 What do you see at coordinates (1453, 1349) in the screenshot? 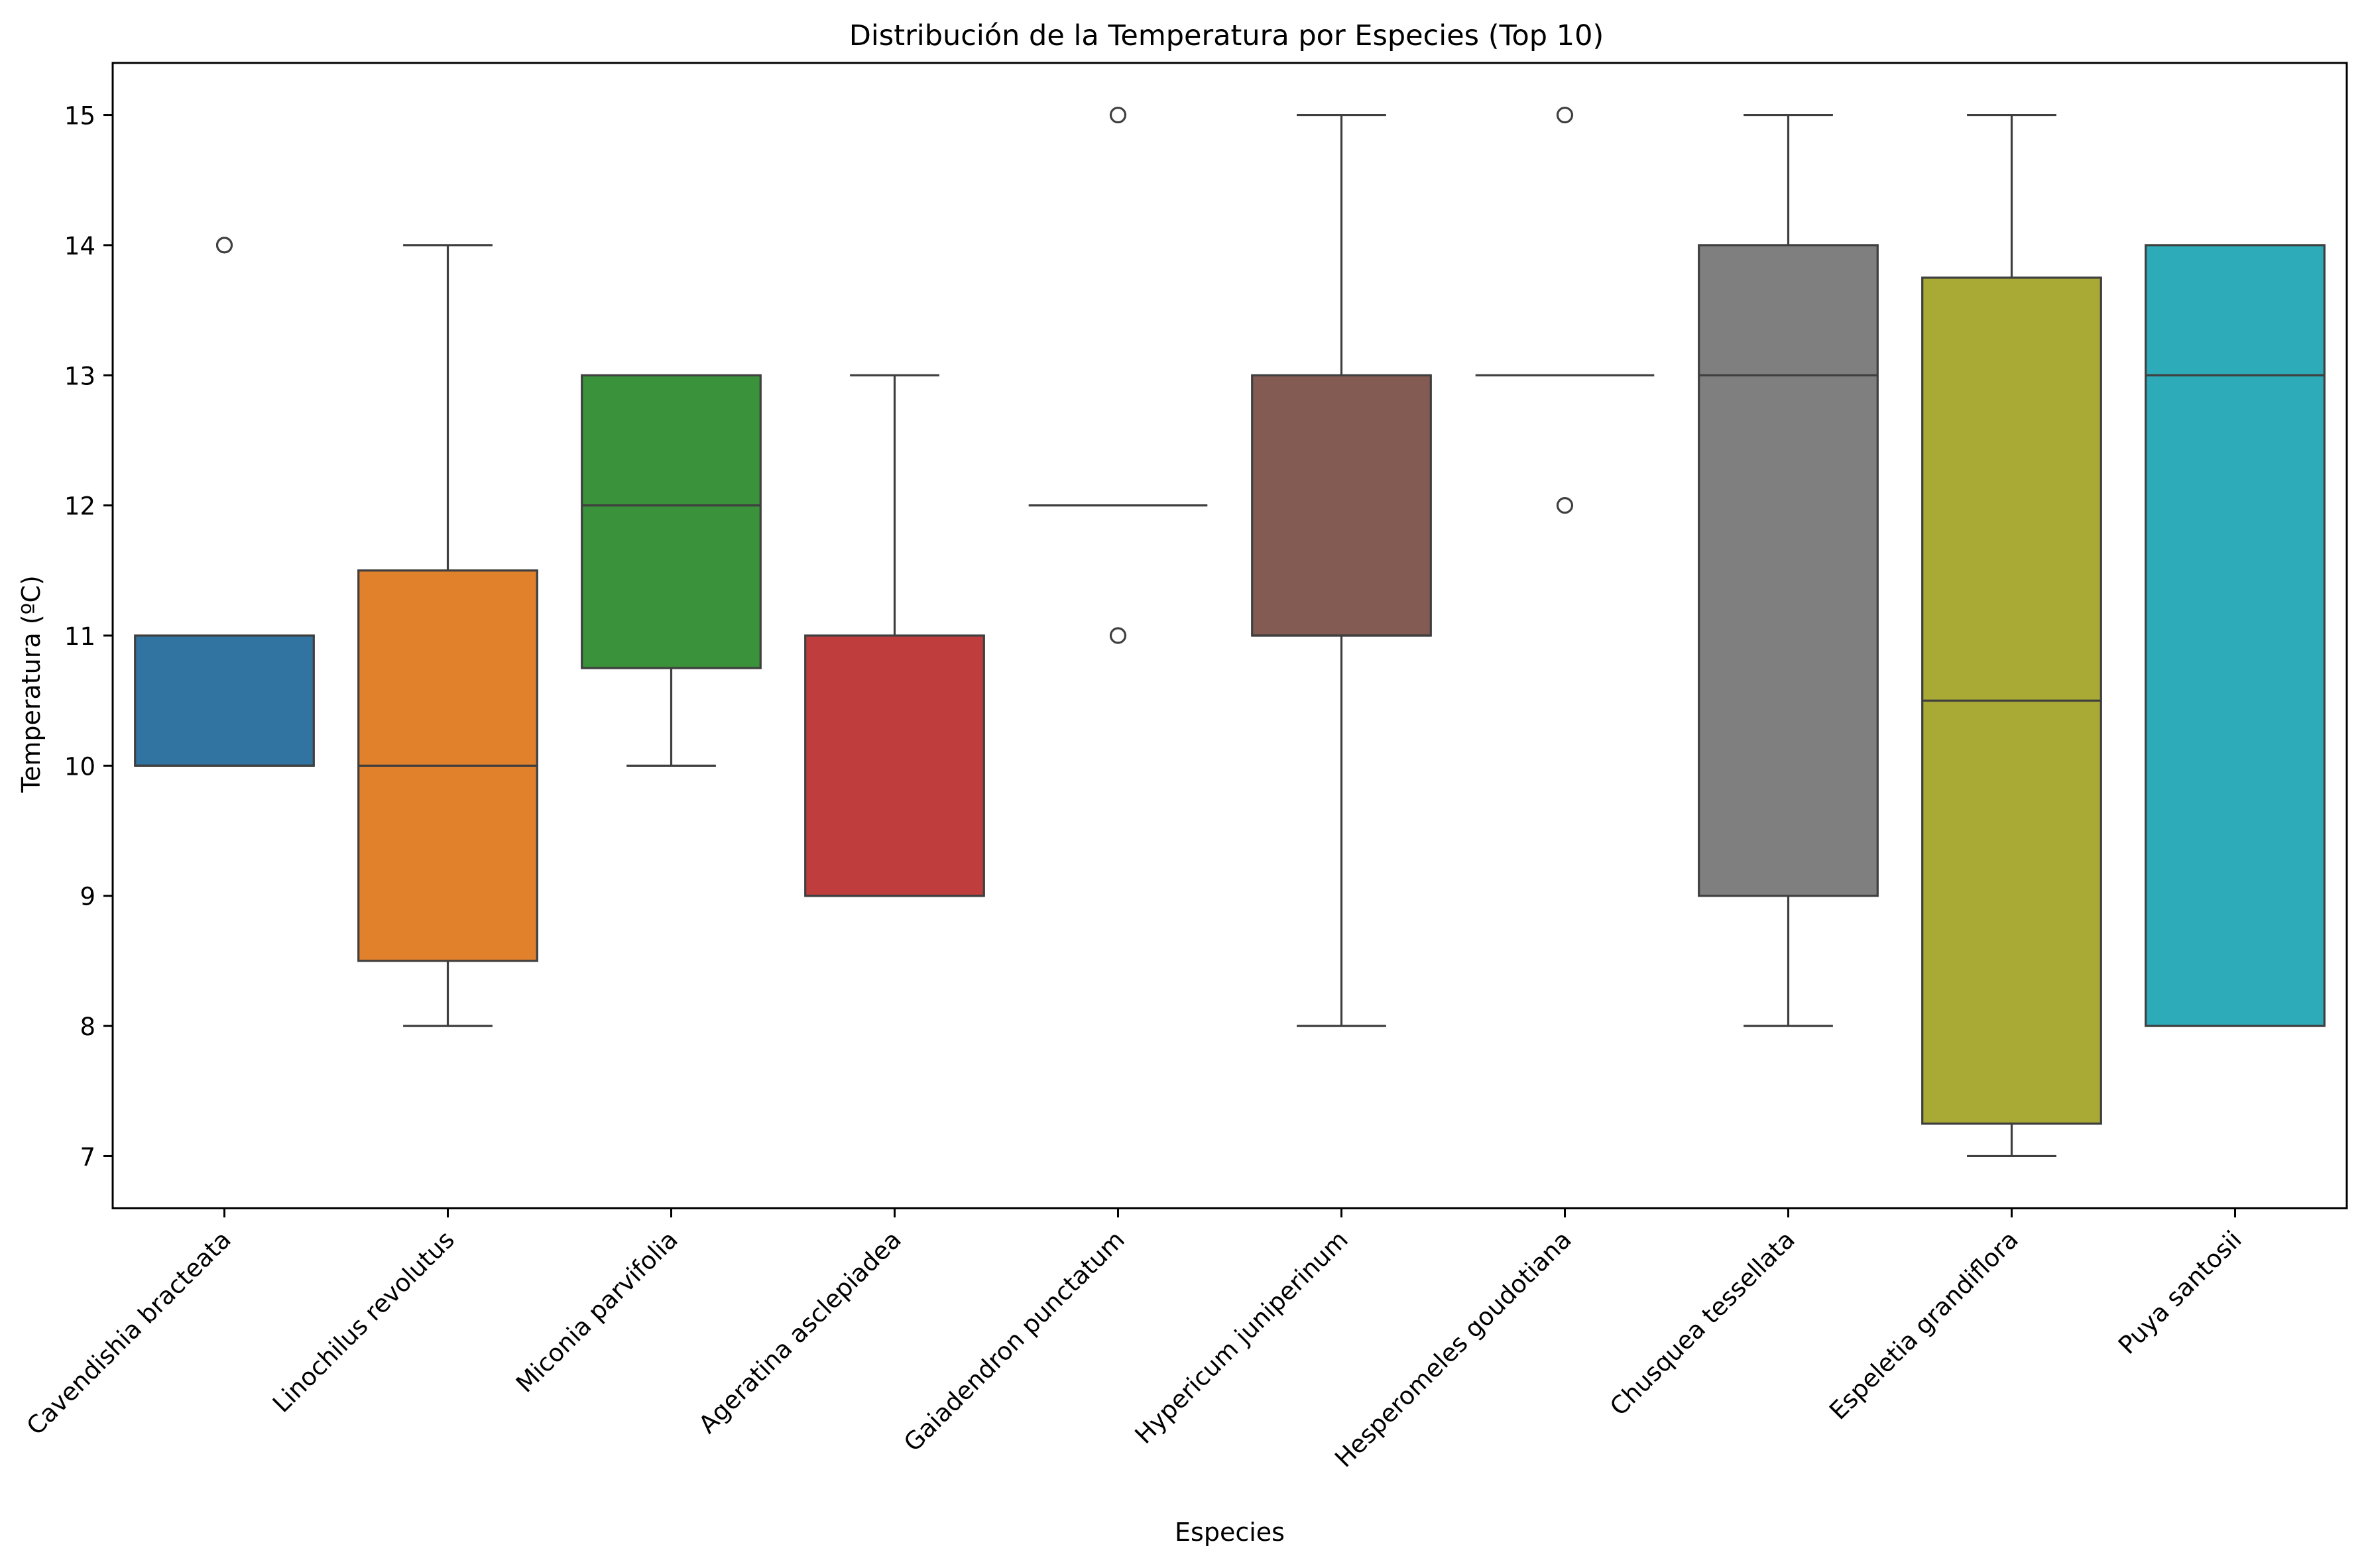
I see `x-tick-label: Hesperomeles goudotiana` at bounding box center [1453, 1349].